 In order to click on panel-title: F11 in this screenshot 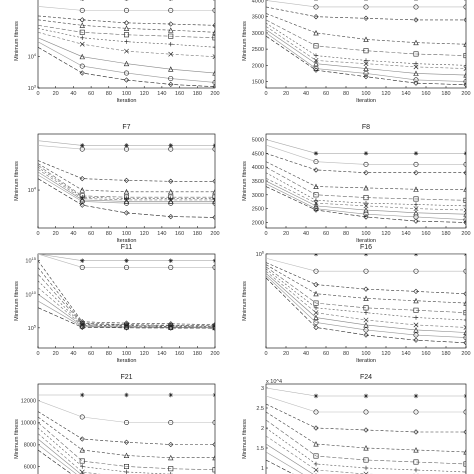, I will do `click(127, 247)`.